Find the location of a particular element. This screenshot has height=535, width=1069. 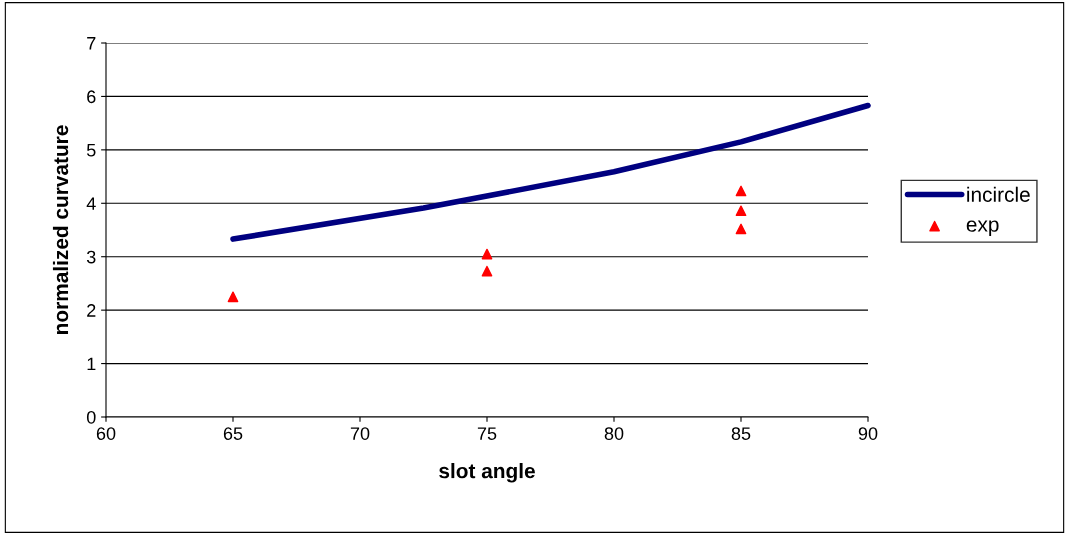

x-tick-label: 85 is located at coordinates (741, 433).